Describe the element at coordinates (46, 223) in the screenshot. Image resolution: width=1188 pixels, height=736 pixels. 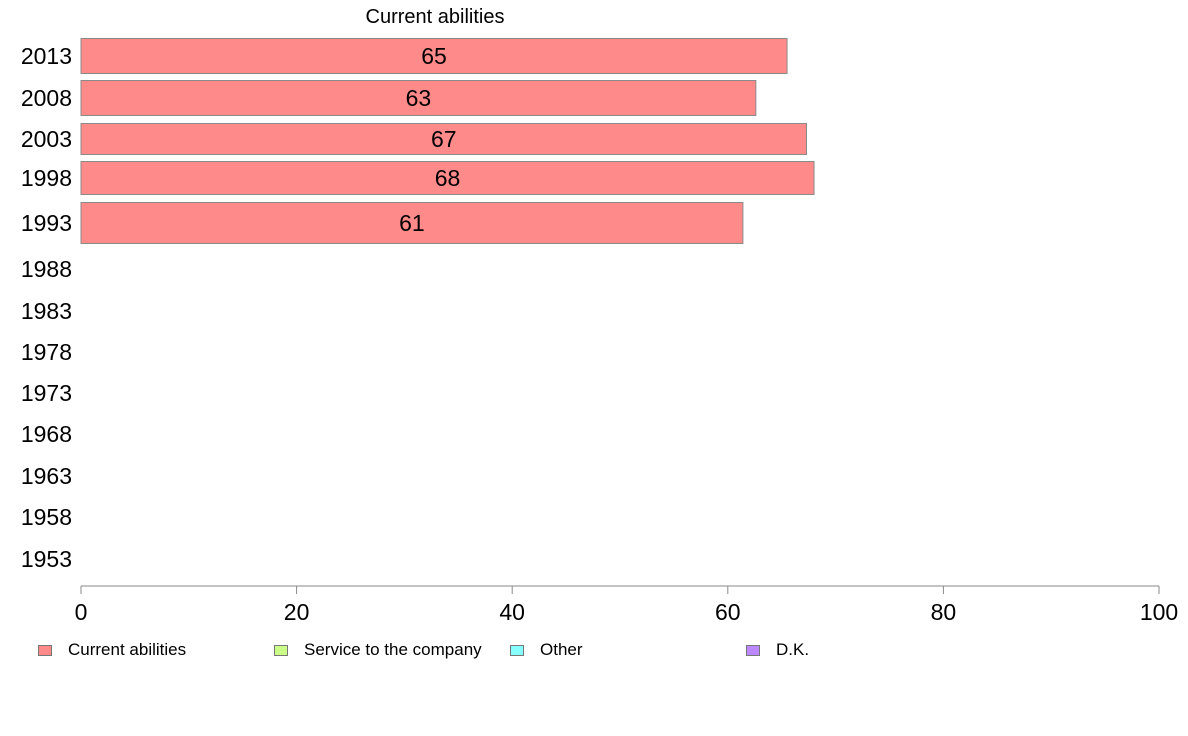
I see `y-tick-label: 1993` at that location.